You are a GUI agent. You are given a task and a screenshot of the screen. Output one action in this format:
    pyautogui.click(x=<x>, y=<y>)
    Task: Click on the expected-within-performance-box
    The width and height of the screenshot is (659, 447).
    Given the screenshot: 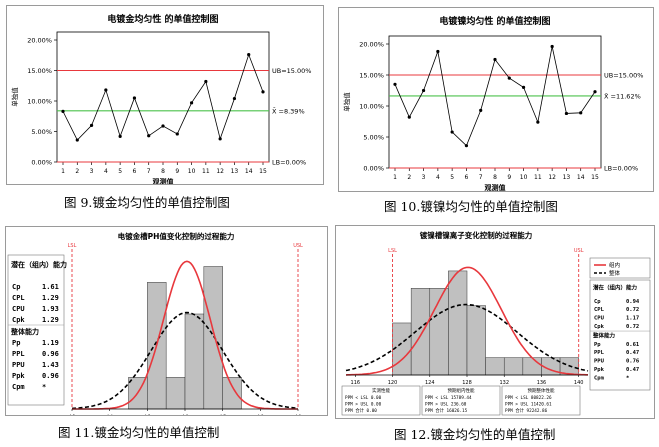 What is the action you would take?
    pyautogui.click(x=461, y=400)
    